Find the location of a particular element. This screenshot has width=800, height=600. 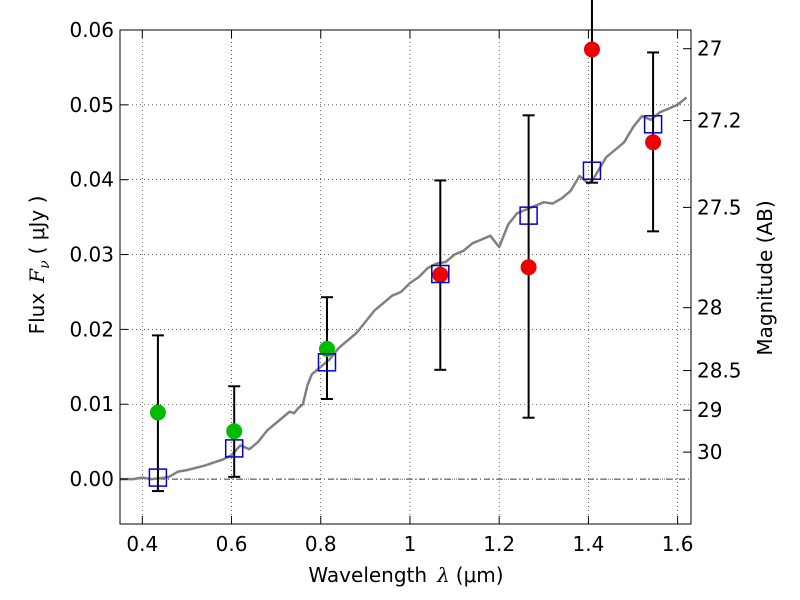

y-tick-label: 0.04 is located at coordinates (91, 180).